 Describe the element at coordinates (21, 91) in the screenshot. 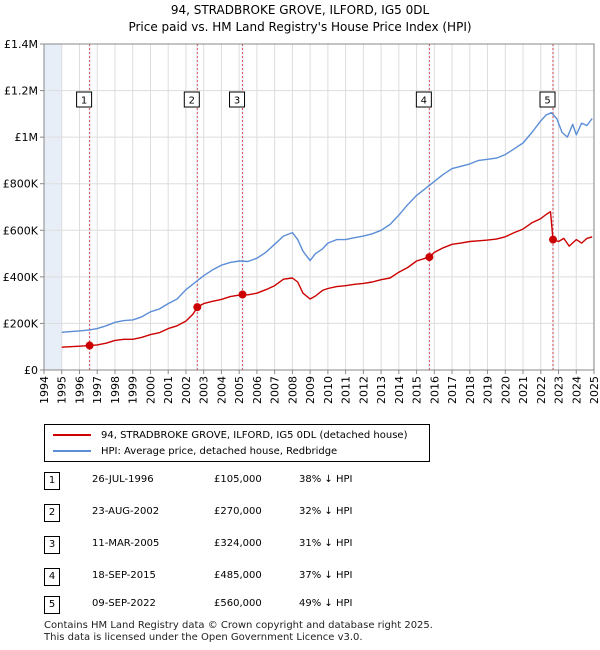

I see `y-tick-label: £1.2M` at that location.